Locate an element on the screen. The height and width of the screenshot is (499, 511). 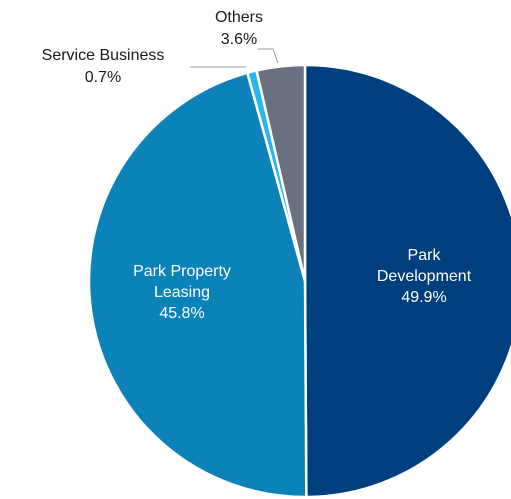
leader-line-others is located at coordinates (268, 56).